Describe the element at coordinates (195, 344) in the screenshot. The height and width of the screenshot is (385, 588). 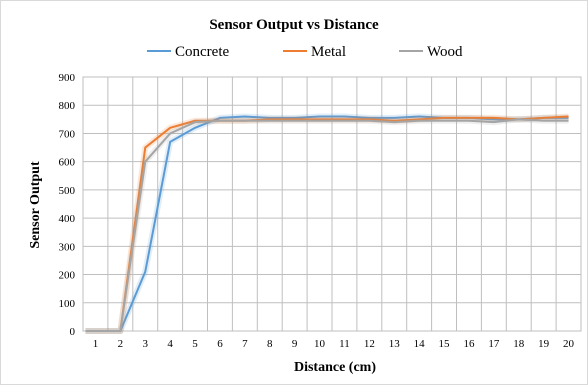
I see `x-tick-label: 5` at that location.